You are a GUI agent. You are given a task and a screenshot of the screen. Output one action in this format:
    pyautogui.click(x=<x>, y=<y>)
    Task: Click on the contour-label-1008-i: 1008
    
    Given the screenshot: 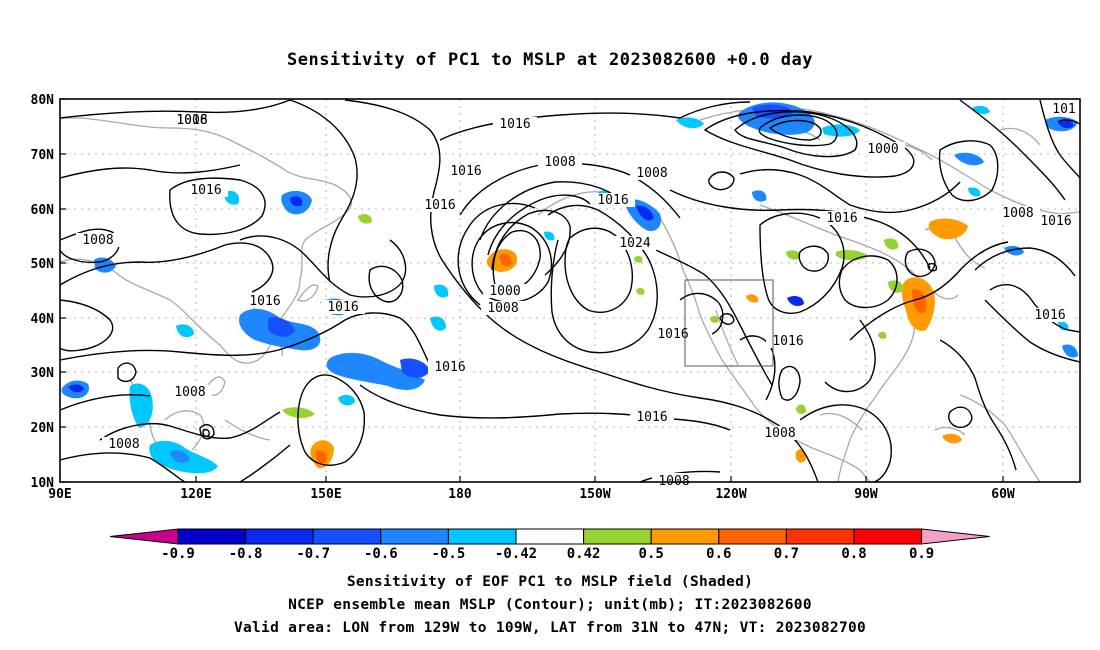 What is the action you would take?
    pyautogui.click(x=1017, y=213)
    